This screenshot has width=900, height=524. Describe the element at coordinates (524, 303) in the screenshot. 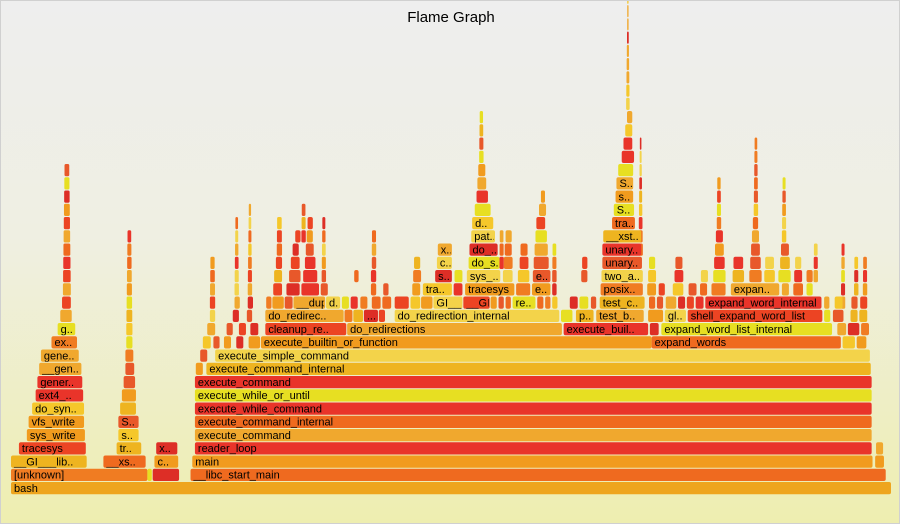

I see `flame-frame: re..` at that location.